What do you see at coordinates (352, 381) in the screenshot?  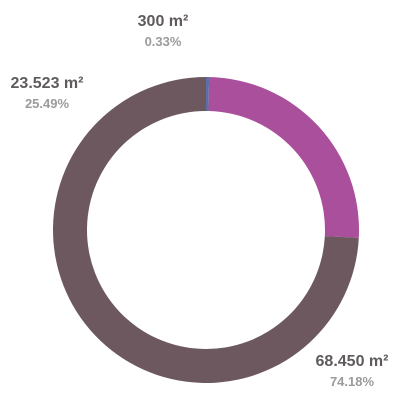 I see `slice-label-percent-3: 74.18%` at bounding box center [352, 381].